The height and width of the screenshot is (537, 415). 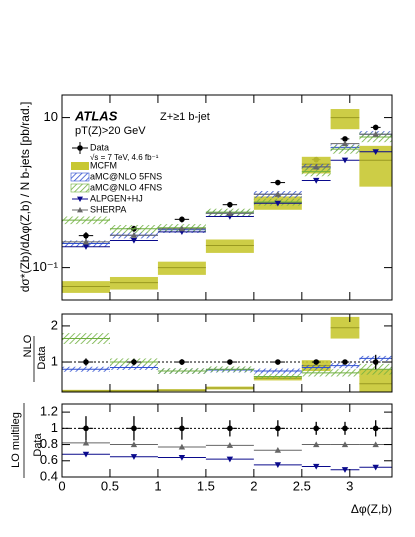 I want to click on annotation: pT(Z)>20 GeV, so click(x=110, y=131).